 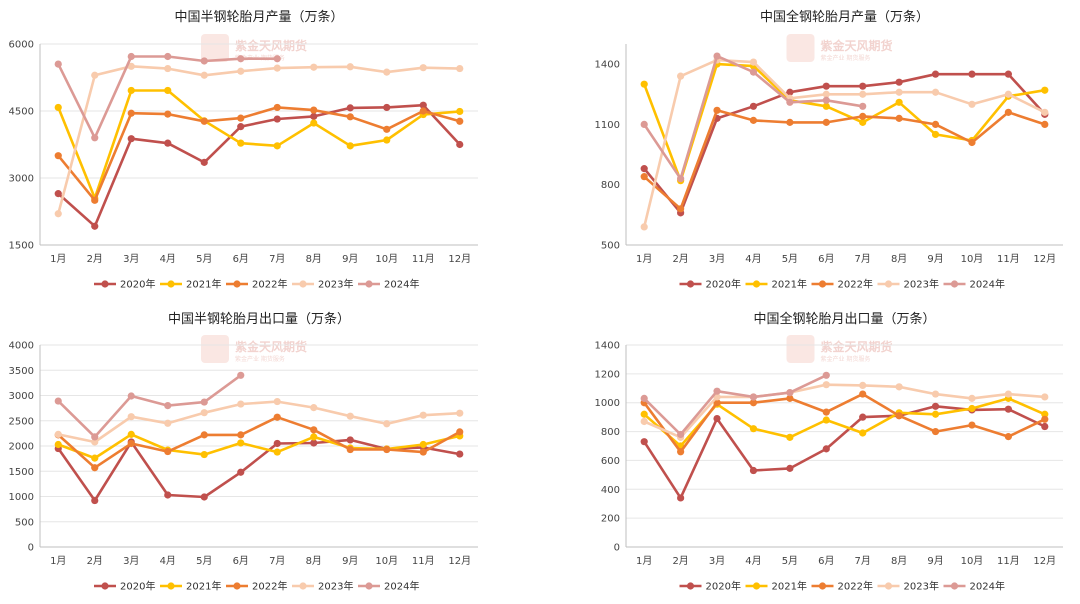 I want to click on y-tick-label: 1200, so click(x=607, y=374).